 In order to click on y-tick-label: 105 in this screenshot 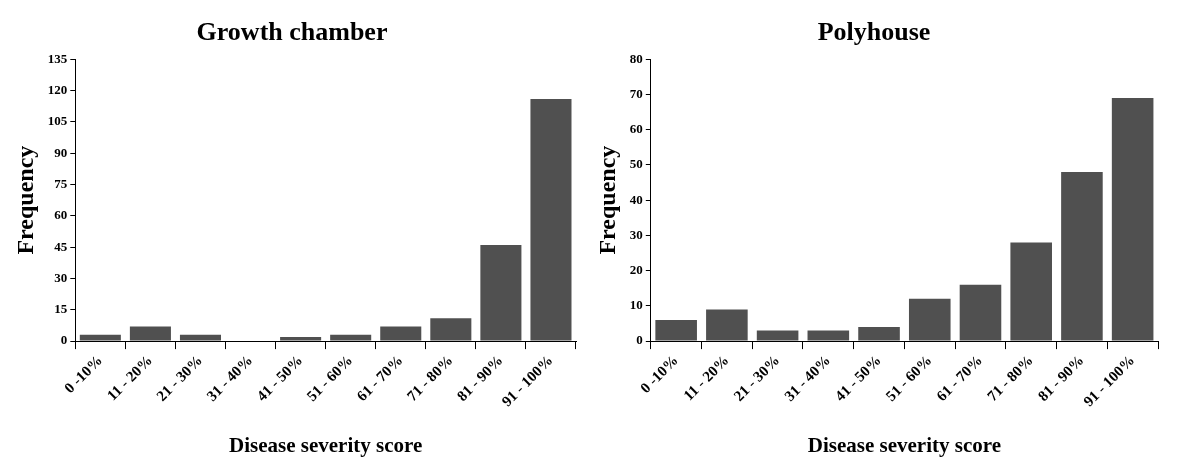, I will do `click(57, 121)`.